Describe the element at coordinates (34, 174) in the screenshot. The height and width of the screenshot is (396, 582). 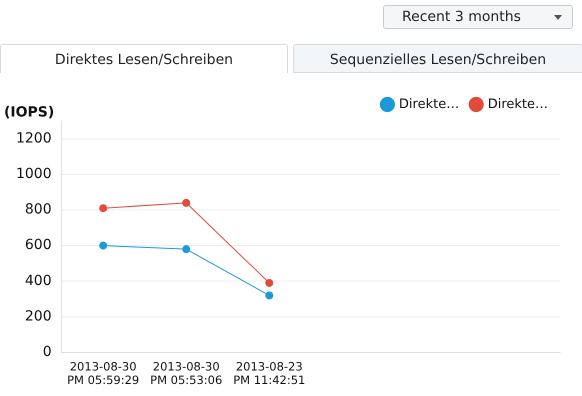
I see `y-tick-label: 1000` at that location.